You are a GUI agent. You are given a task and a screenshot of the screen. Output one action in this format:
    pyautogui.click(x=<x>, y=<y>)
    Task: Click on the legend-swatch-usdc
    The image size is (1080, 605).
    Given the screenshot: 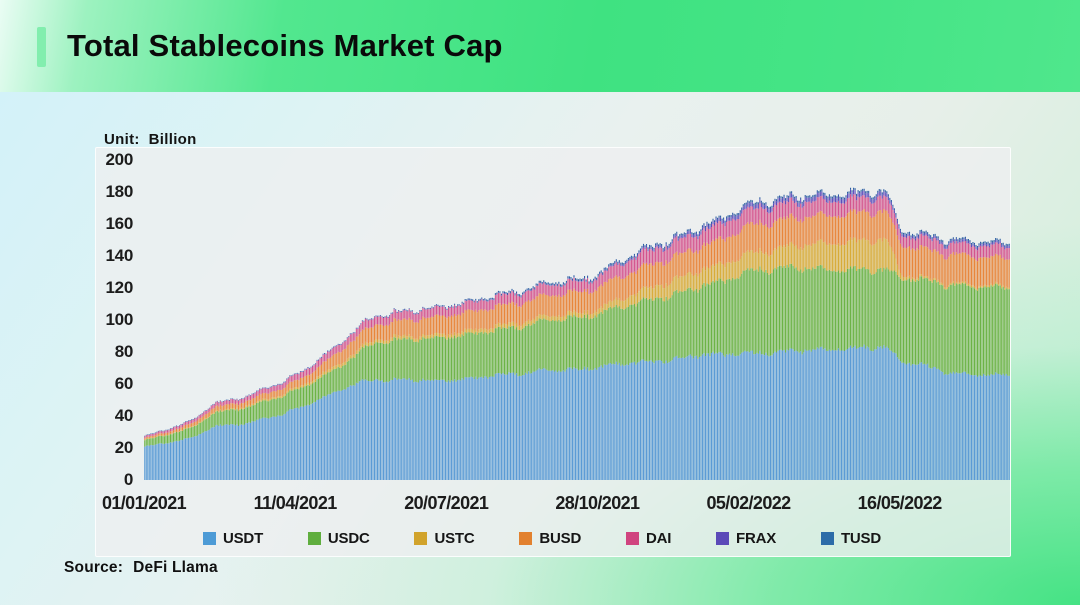 What is the action you would take?
    pyautogui.click(x=314, y=538)
    